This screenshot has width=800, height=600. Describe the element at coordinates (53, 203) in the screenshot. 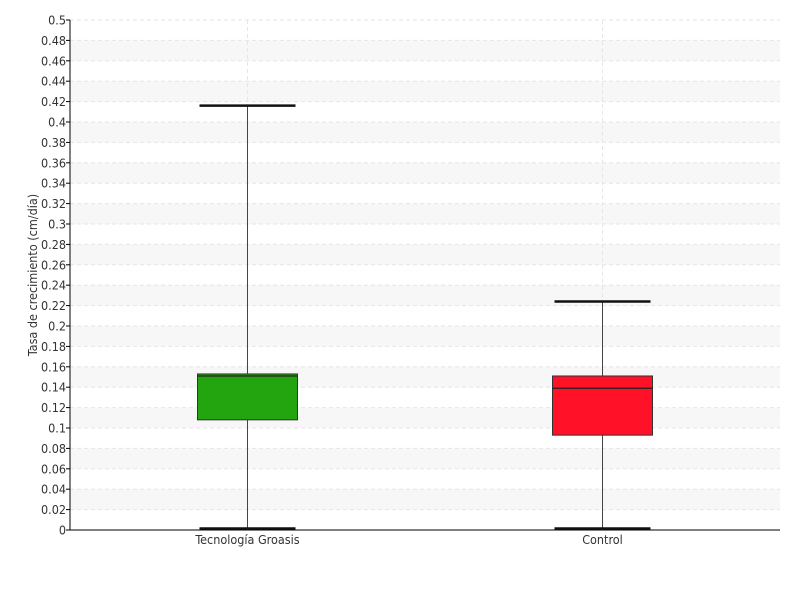

I see `y-tick-label: 0.32` at that location.